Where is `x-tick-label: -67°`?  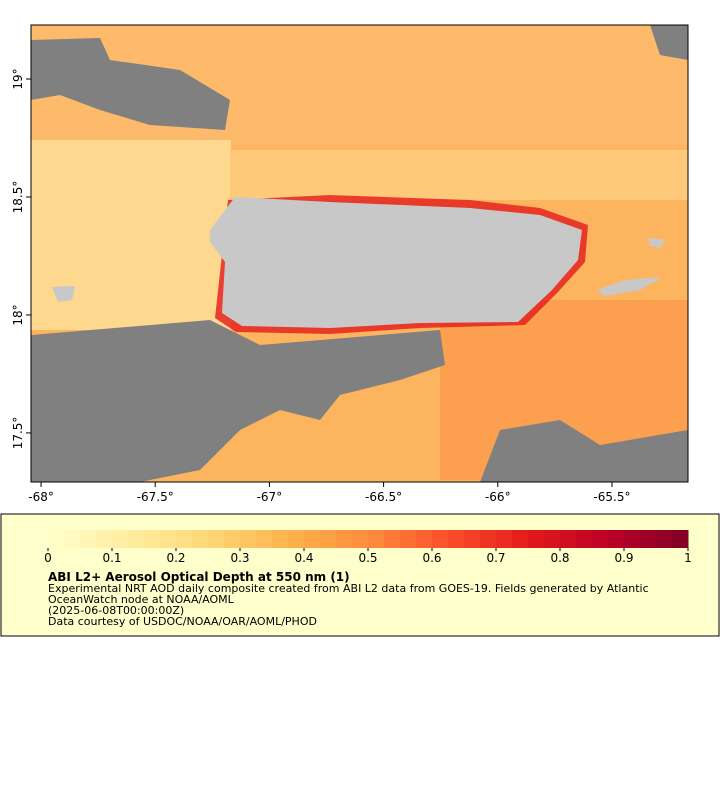 x-tick-label: -67° is located at coordinates (270, 497).